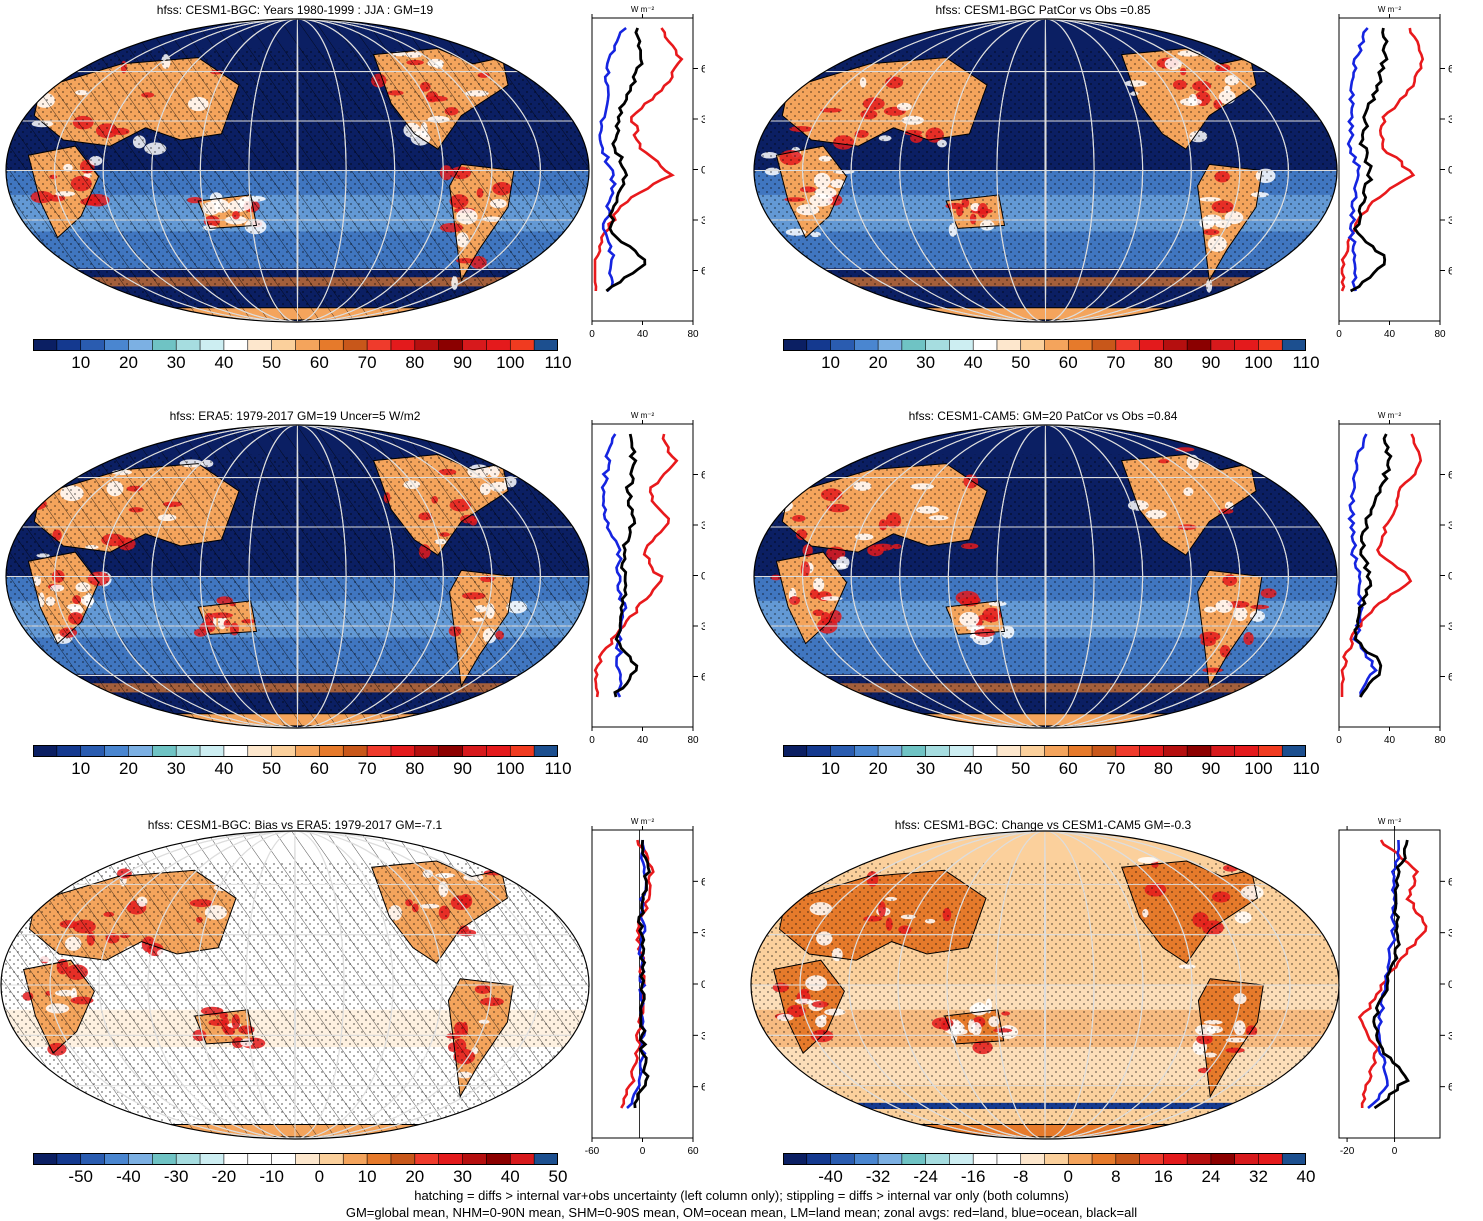 Image resolution: width=1483 pixels, height=1221 pixels. What do you see at coordinates (643, 334) in the screenshot?
I see `zonal-x-tick-label: 40` at bounding box center [643, 334].